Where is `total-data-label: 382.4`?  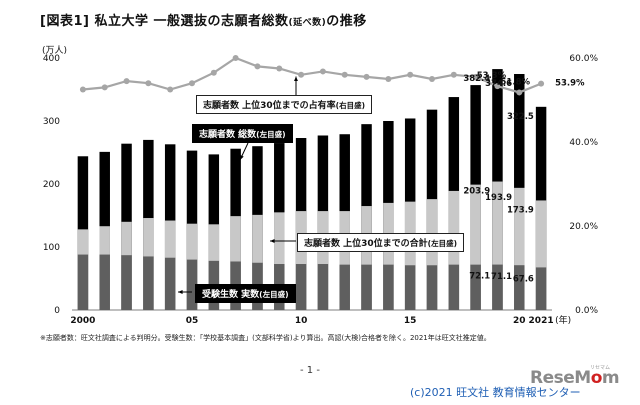 total-data-label: 382.4 is located at coordinates (476, 79).